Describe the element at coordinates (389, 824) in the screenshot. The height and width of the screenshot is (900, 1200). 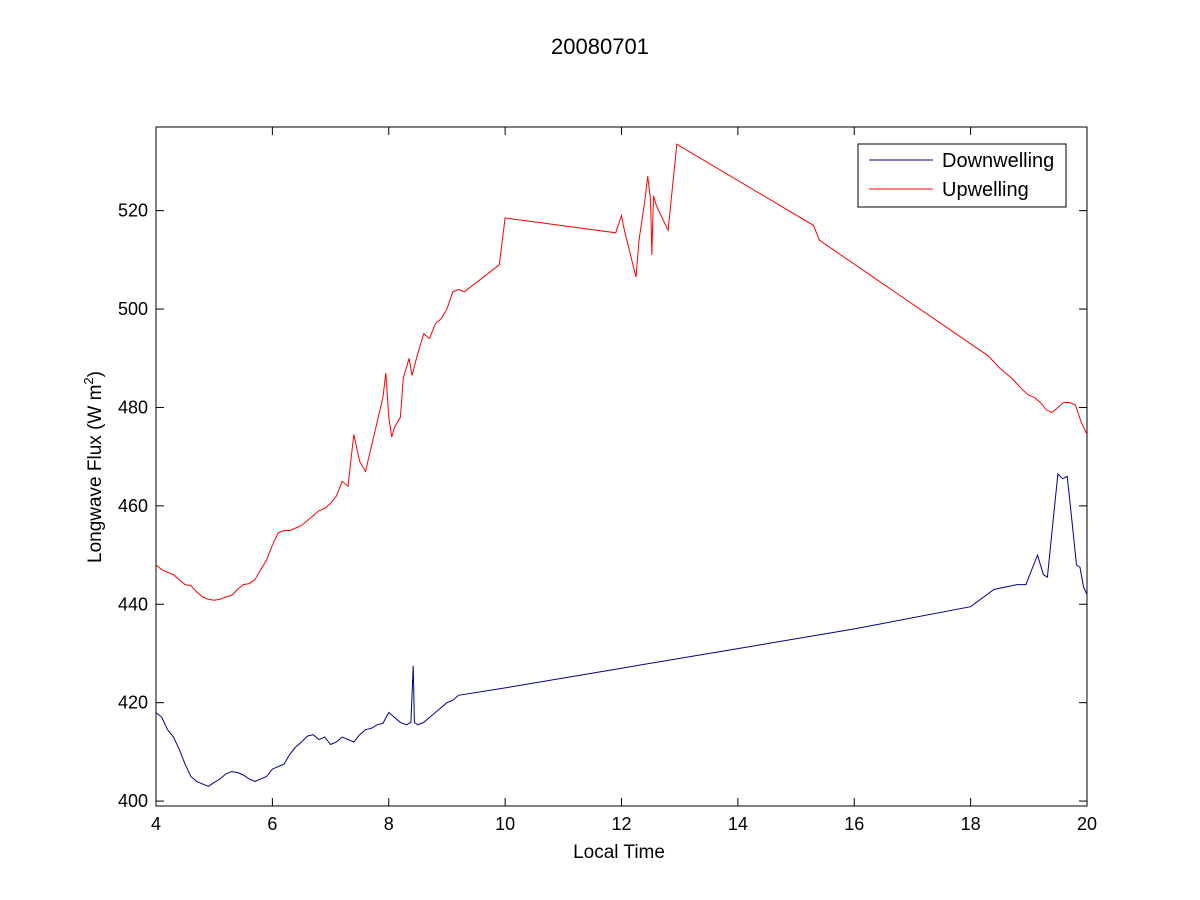
I see `x-tick-label: 8` at that location.